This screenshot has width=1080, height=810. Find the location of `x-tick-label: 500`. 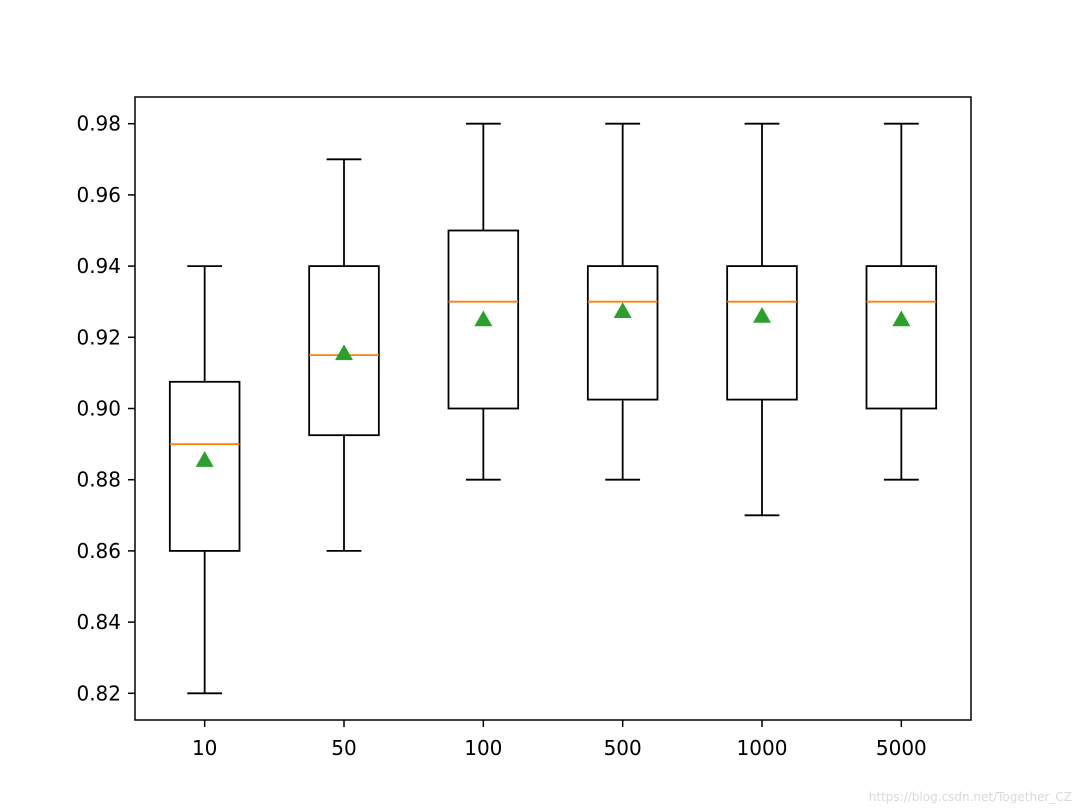

x-tick-label: 500 is located at coordinates (623, 748).